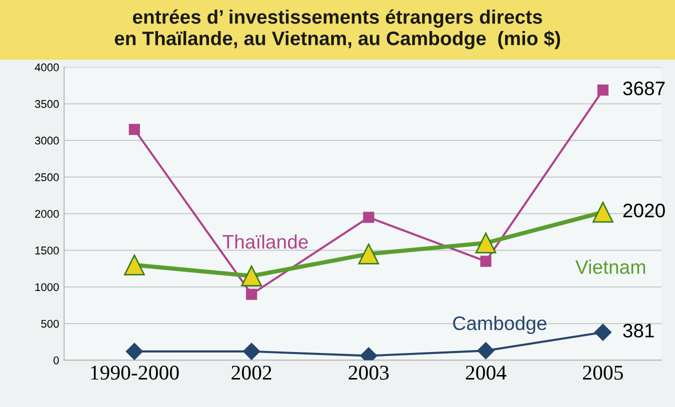  I want to click on data-label: 2020, so click(644, 211).